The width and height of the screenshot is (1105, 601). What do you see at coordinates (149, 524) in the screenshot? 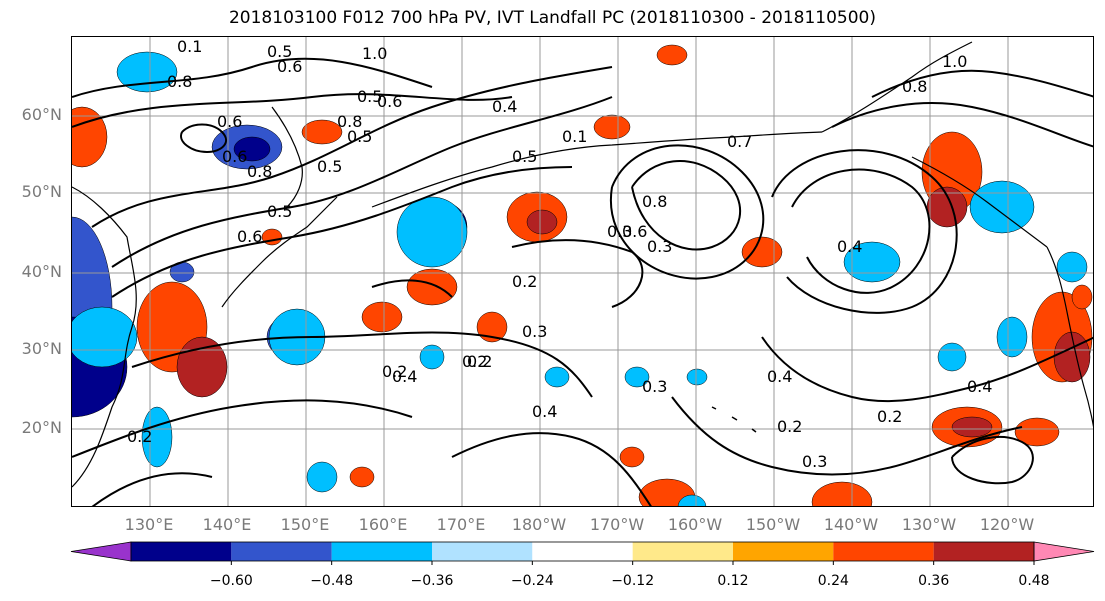
I see `lon-tick-label: 130°E` at bounding box center [149, 524].